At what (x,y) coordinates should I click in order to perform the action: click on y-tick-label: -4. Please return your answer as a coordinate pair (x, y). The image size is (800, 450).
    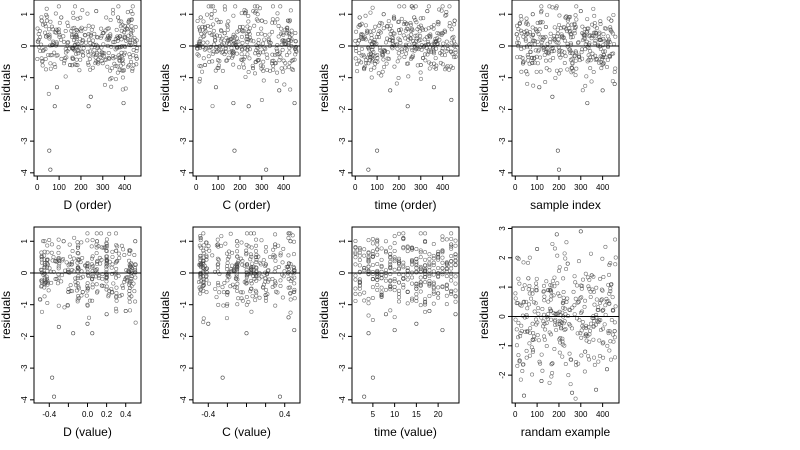
    Looking at the image, I should click on (502, 173).